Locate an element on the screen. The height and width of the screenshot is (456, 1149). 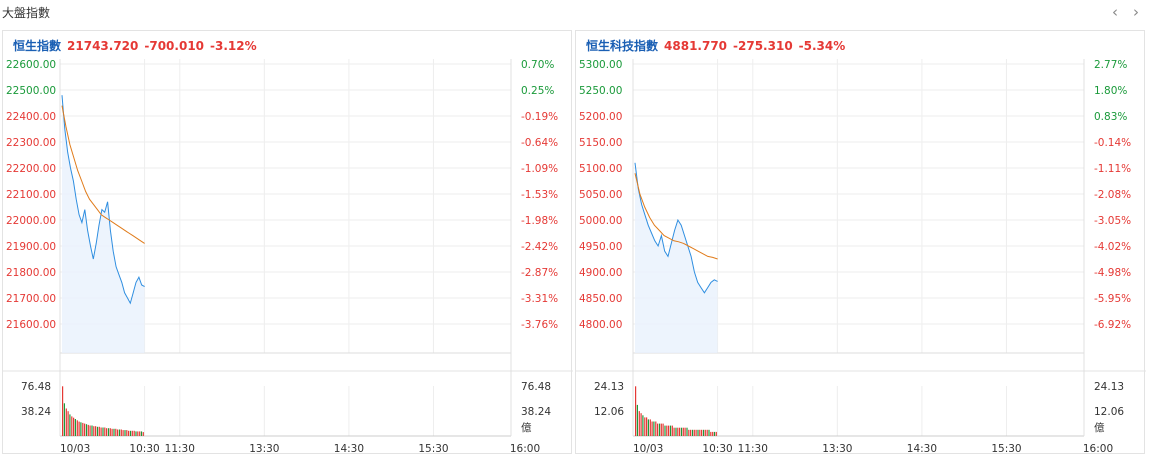
price-axis-label: 21900.00 is located at coordinates (31, 247).